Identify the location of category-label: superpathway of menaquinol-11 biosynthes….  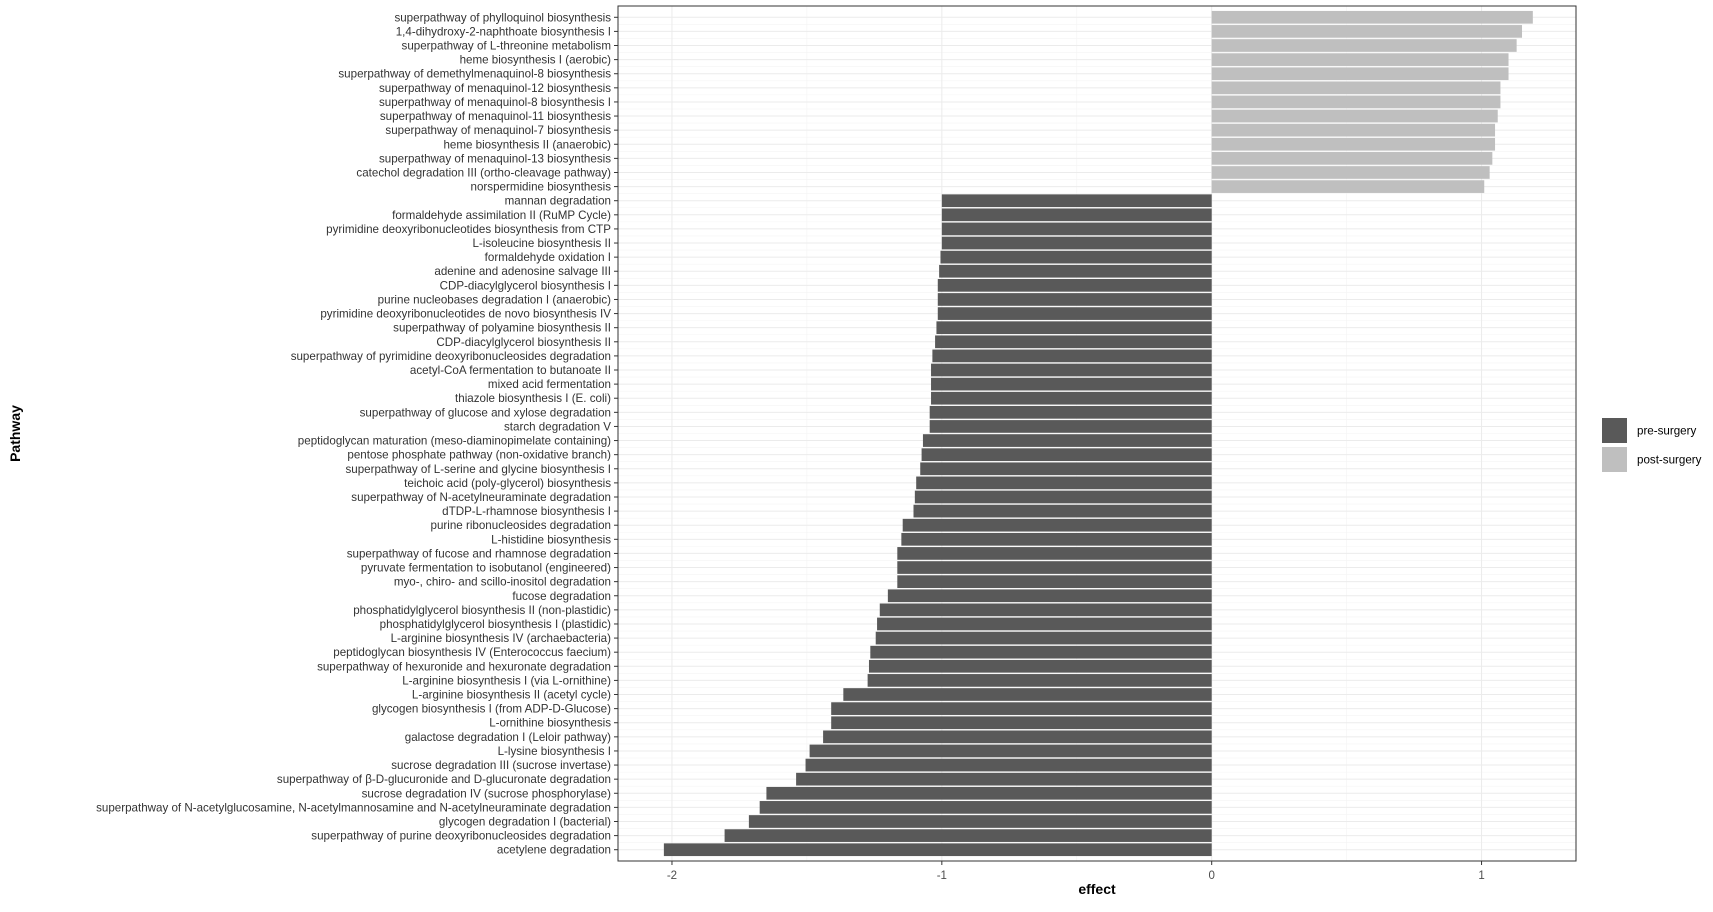
(495, 116).